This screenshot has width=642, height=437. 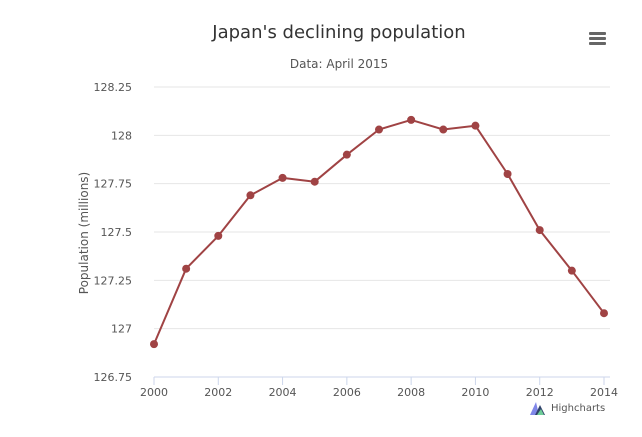 I want to click on y-axis: 126.75 127 127.25 127.5 127.75 128 128.25, so click(x=113, y=232).